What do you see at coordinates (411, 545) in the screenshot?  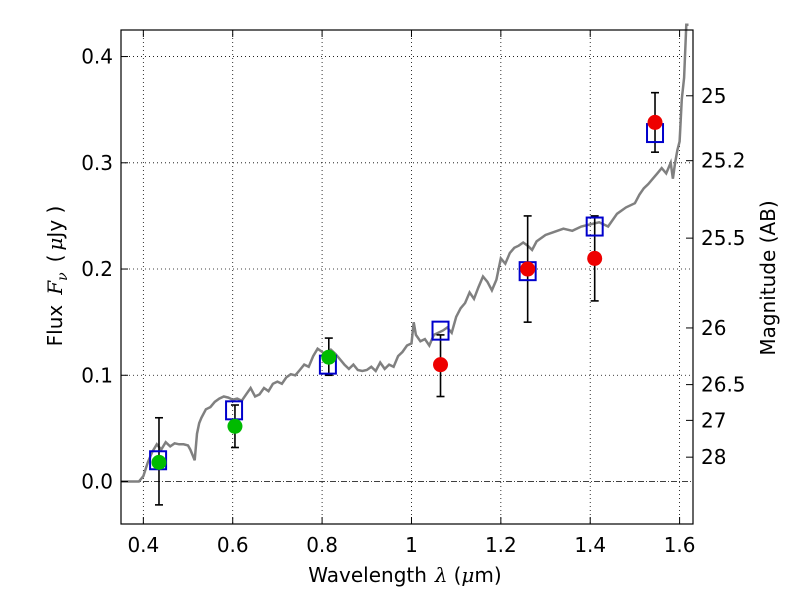 I see `x-tick-label: 1` at bounding box center [411, 545].